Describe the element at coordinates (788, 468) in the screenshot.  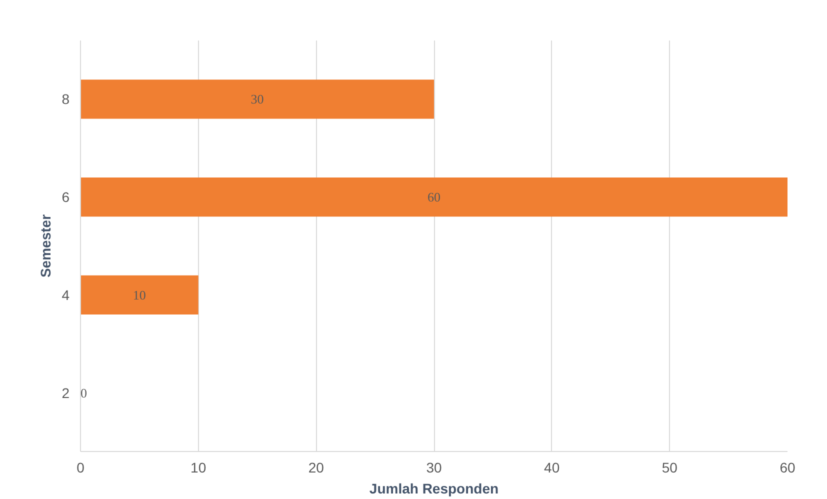
I see `x-tick-label: 60` at that location.